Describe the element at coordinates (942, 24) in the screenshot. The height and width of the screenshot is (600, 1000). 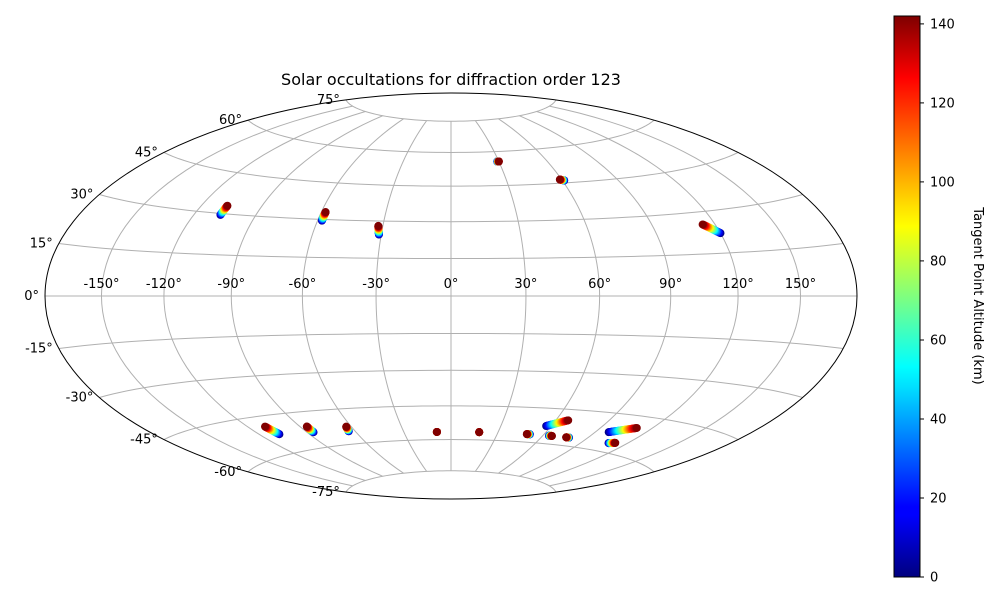
I see `colorbar-tick-label: 140` at that location.